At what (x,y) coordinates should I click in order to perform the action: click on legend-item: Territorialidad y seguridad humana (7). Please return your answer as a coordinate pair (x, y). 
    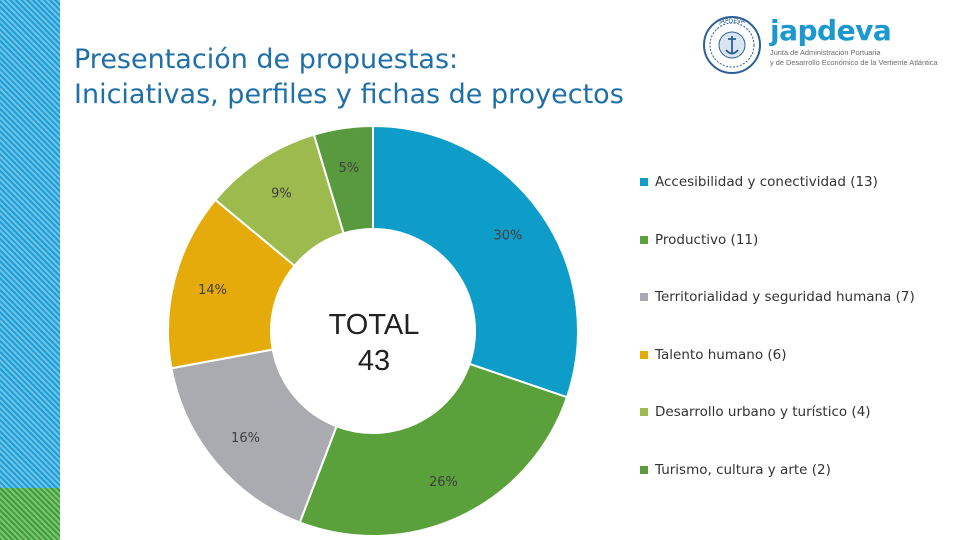
    Looking at the image, I should click on (777, 297).